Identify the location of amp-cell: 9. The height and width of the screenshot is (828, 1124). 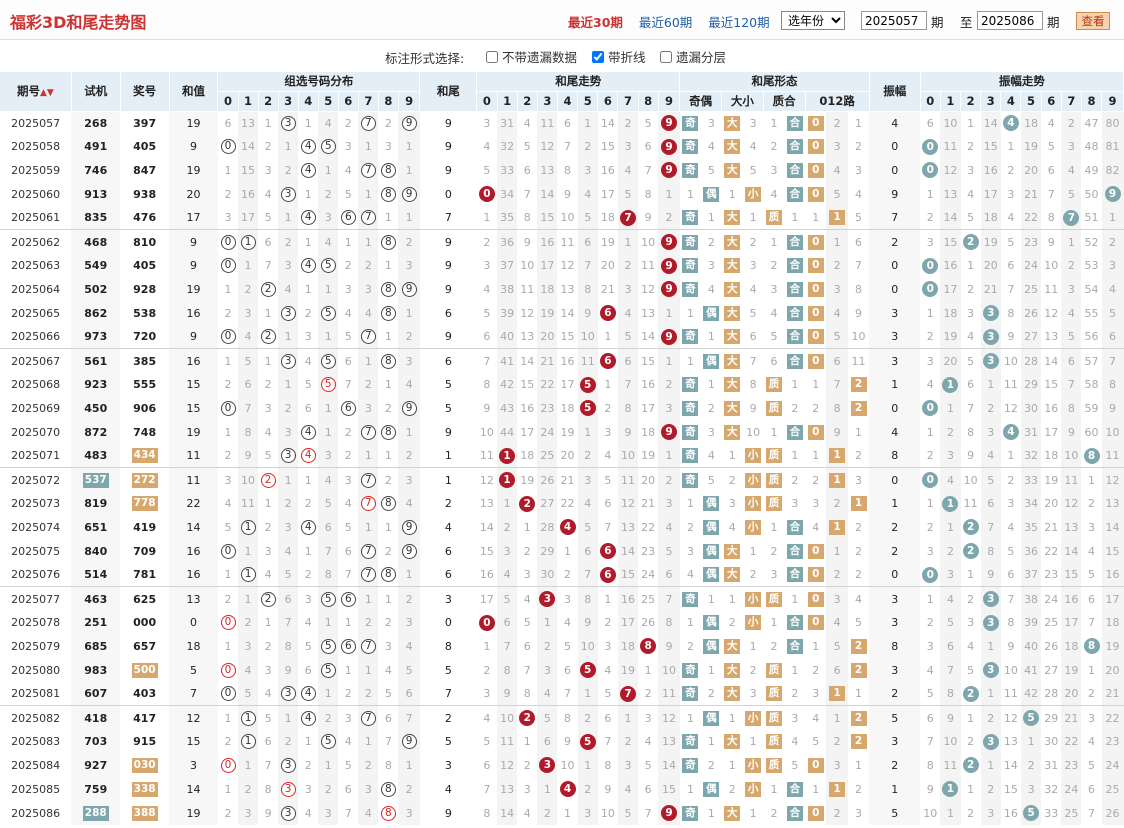
(895, 194).